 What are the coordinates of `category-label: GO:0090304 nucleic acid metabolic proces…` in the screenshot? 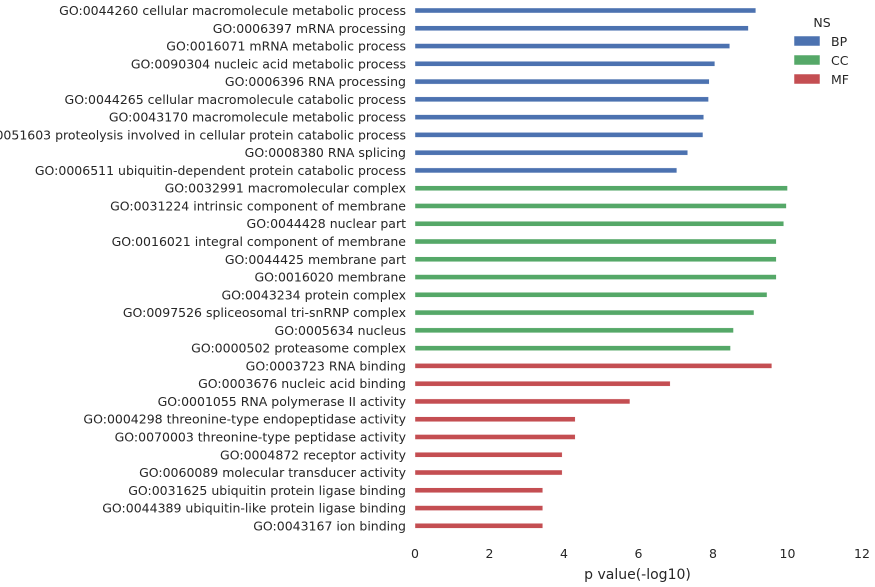 It's located at (268, 63).